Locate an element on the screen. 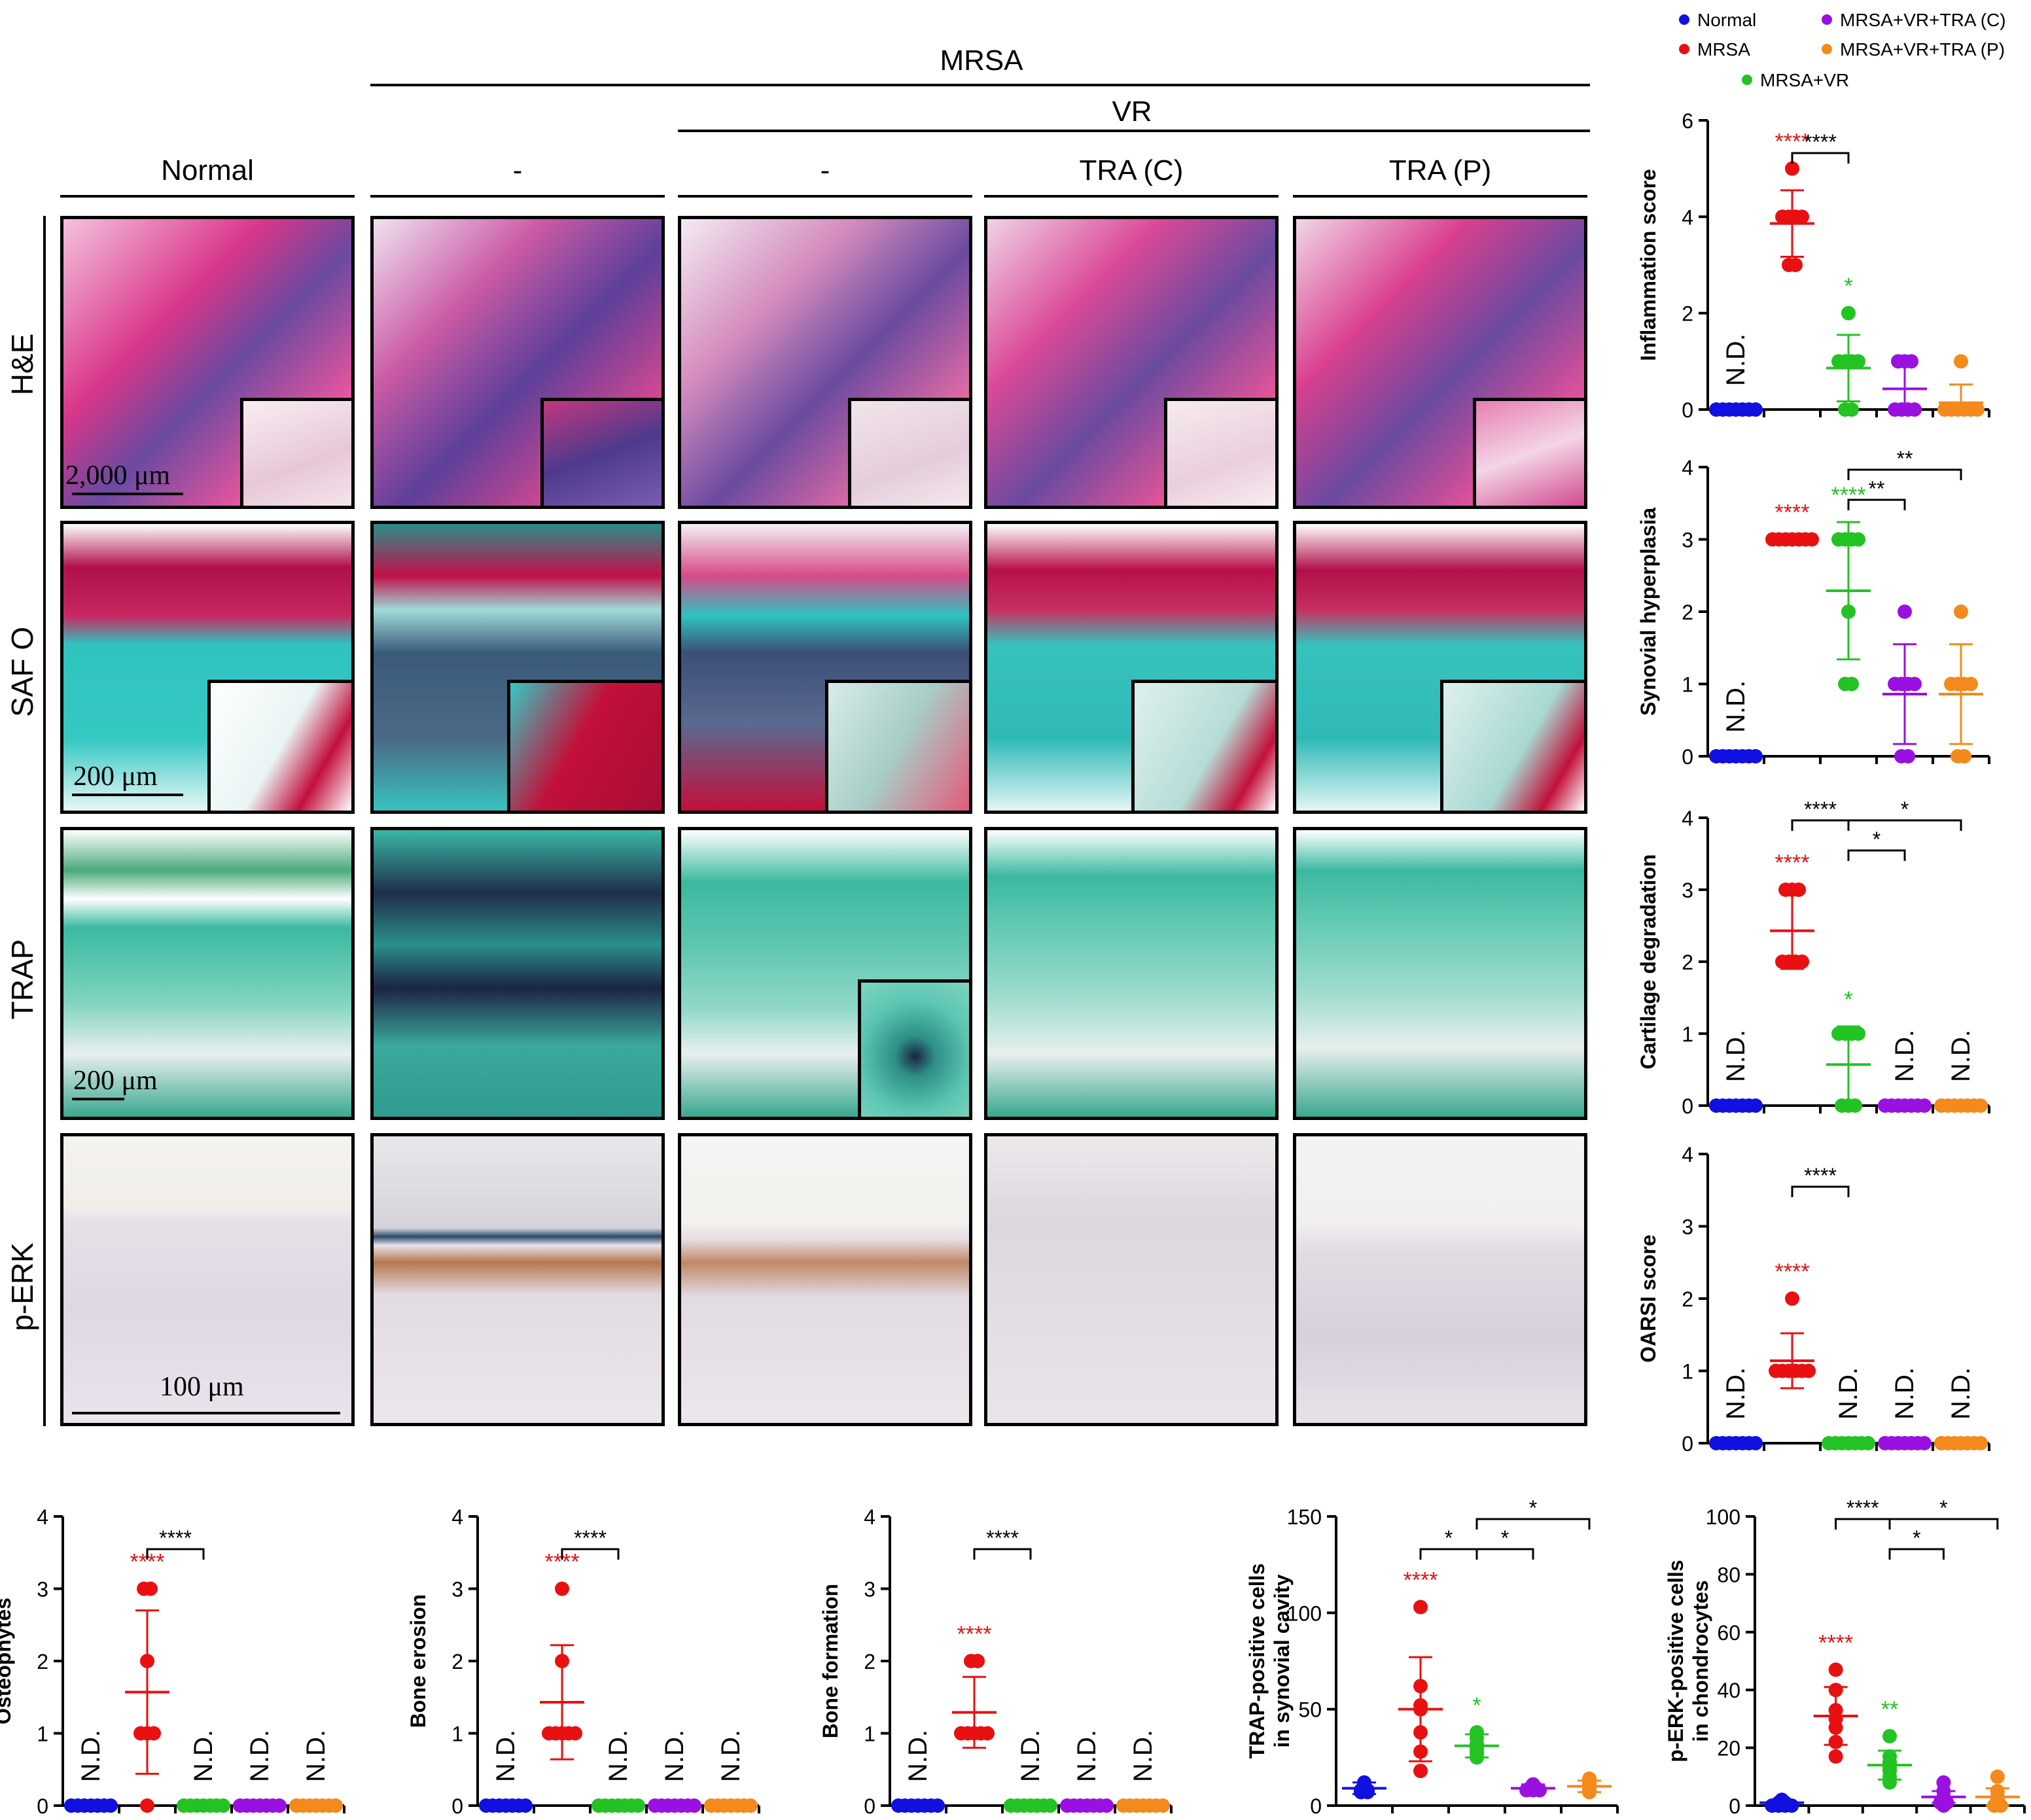 Image resolution: width=2031 pixels, height=1820 pixels. column-line-vr is located at coordinates (825, 196).